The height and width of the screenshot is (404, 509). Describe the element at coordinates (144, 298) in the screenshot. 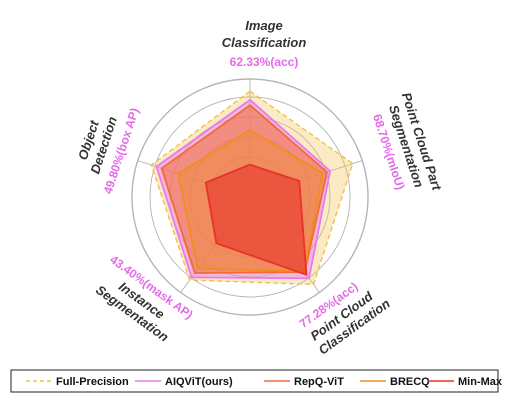

I see `axis-label-instance-segmentation: 43.40%(mask AP) Instance Segmentation` at that location.